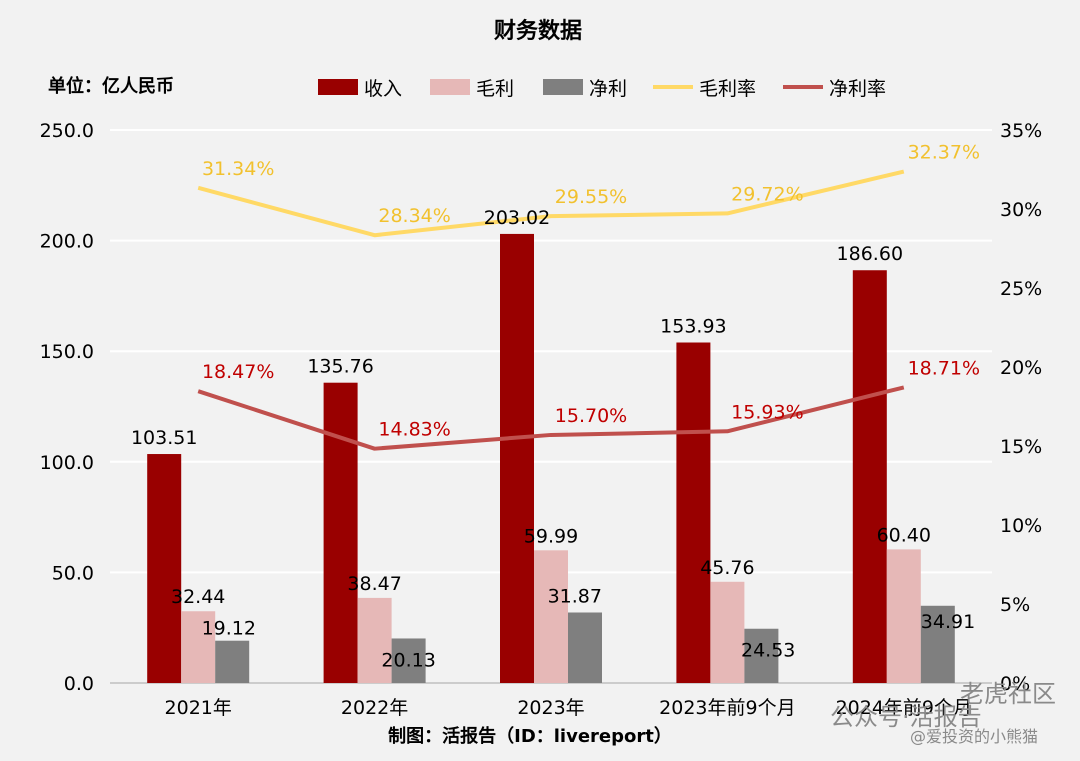 The height and width of the screenshot is (761, 1080). What do you see at coordinates (1021, 407) in the screenshot?
I see `y-axis-right: 0% 5% 10% 15% 20% 25% 30% 35%` at bounding box center [1021, 407].